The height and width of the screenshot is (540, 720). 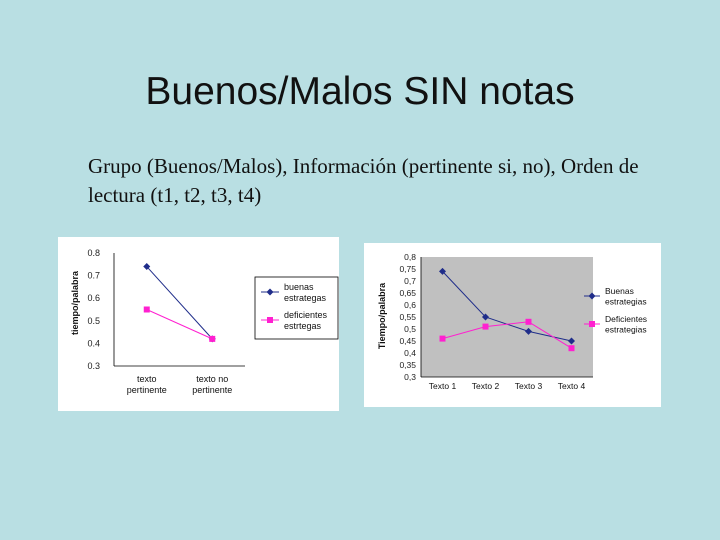 I want to click on x-tick-label-line: Texto 4, so click(x=572, y=386).